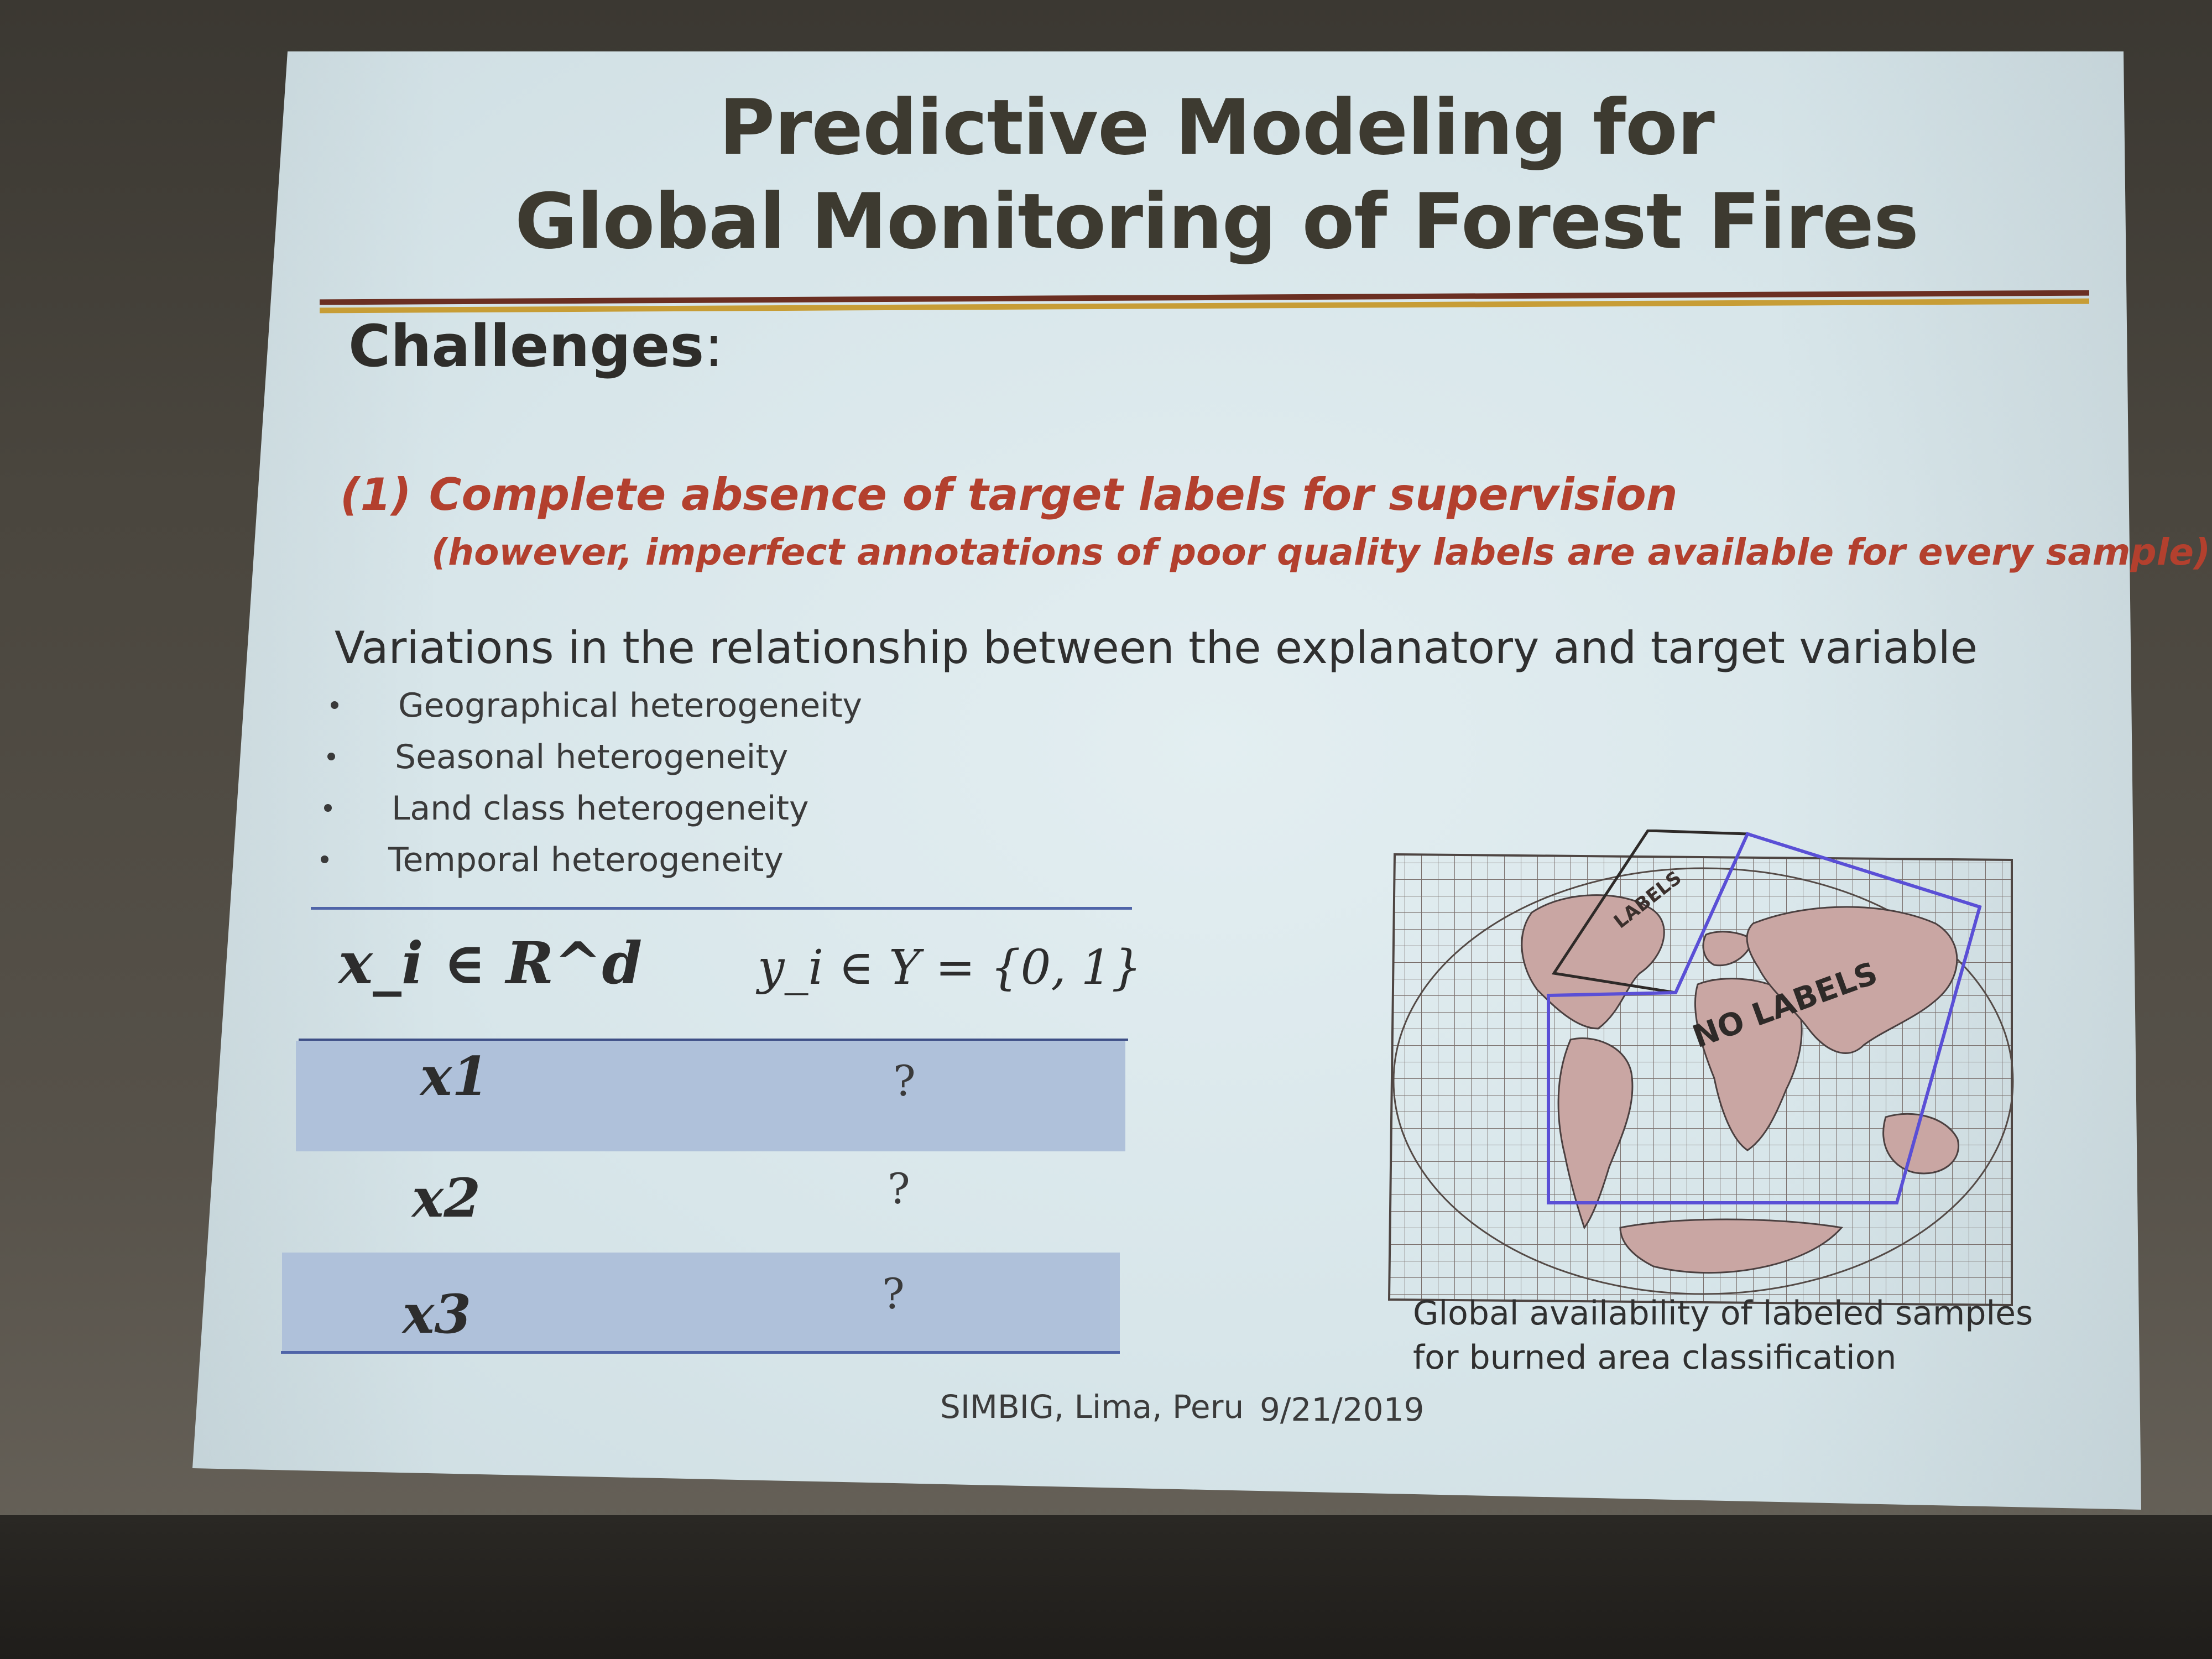 This screenshot has width=2212, height=1659. What do you see at coordinates (1343, 1409) in the screenshot?
I see `footer-date: 9/21/2019` at bounding box center [1343, 1409].